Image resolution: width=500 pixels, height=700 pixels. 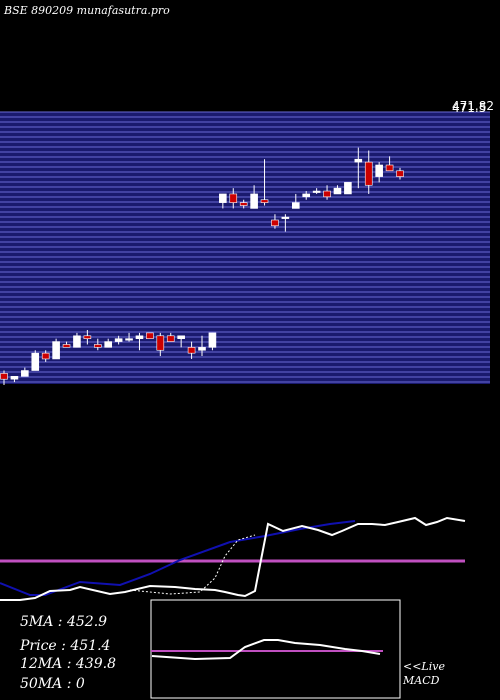 I want to click on chart-title: BSE 890209 munafasutra.pro, so click(x=87, y=10).